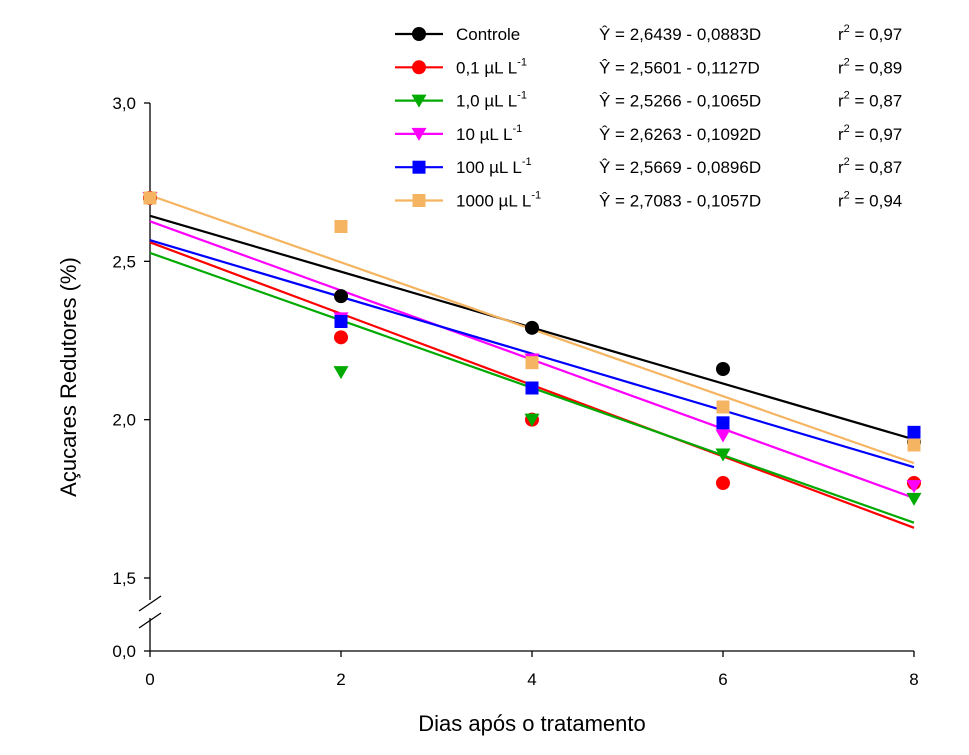  What do you see at coordinates (494, 166) in the screenshot?
I see `legend-label: 100 µL L-1` at bounding box center [494, 166].